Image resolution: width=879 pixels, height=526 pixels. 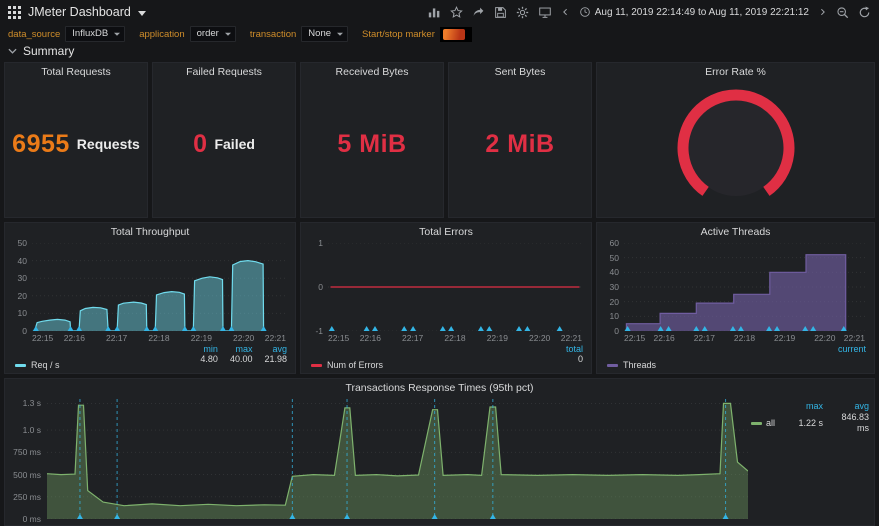 What do you see at coordinates (27, 461) in the screenshot?
I see `y-axis-labels: 0 ms 250 ms 500 ms 750 ms 1.0 s 1.3 s` at bounding box center [27, 461].